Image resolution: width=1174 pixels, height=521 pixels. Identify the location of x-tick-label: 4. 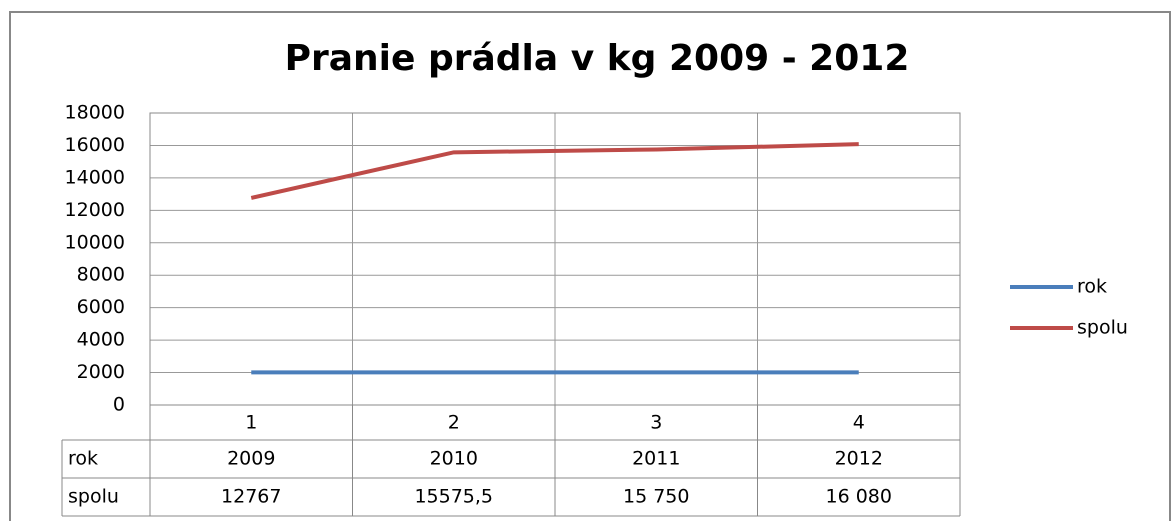
(859, 423).